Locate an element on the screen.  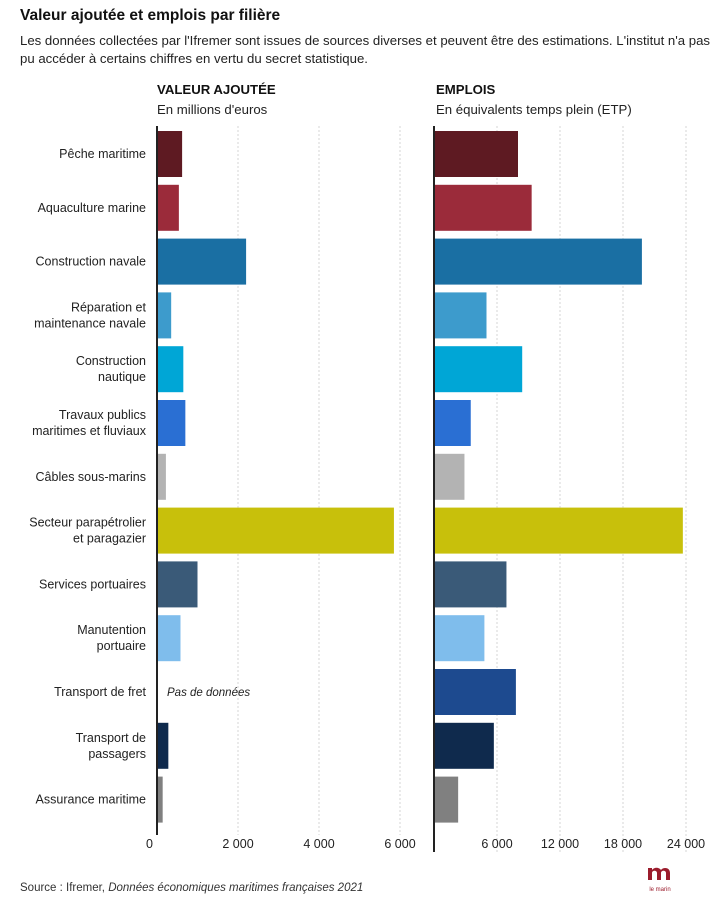
left-panel-unit: En millions d'euros is located at coordinates (212, 109).